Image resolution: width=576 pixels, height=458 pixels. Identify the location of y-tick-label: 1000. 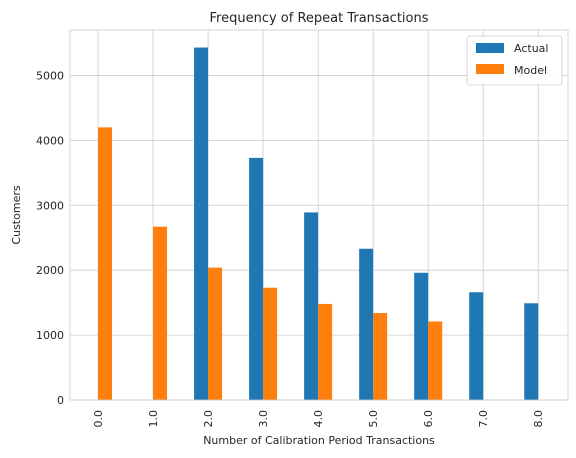
(50, 335).